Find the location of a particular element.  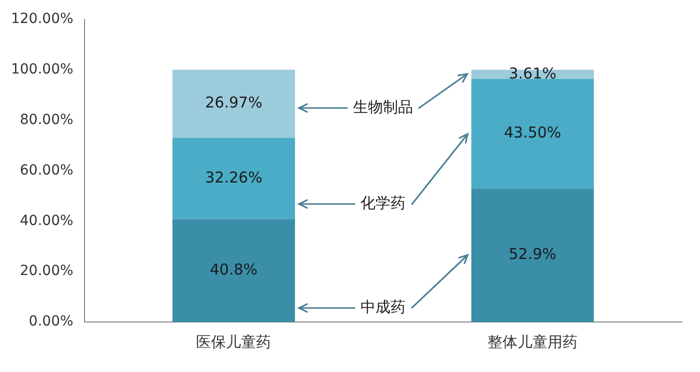

y-tick-label: 100.00% is located at coordinates (42, 69).